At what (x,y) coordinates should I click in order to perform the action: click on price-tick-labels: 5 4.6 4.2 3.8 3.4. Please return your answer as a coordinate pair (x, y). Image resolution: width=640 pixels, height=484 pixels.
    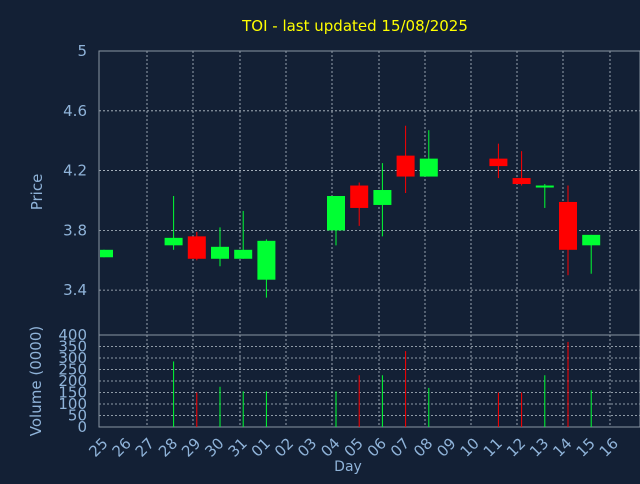
    Looking at the image, I should click on (75, 170).